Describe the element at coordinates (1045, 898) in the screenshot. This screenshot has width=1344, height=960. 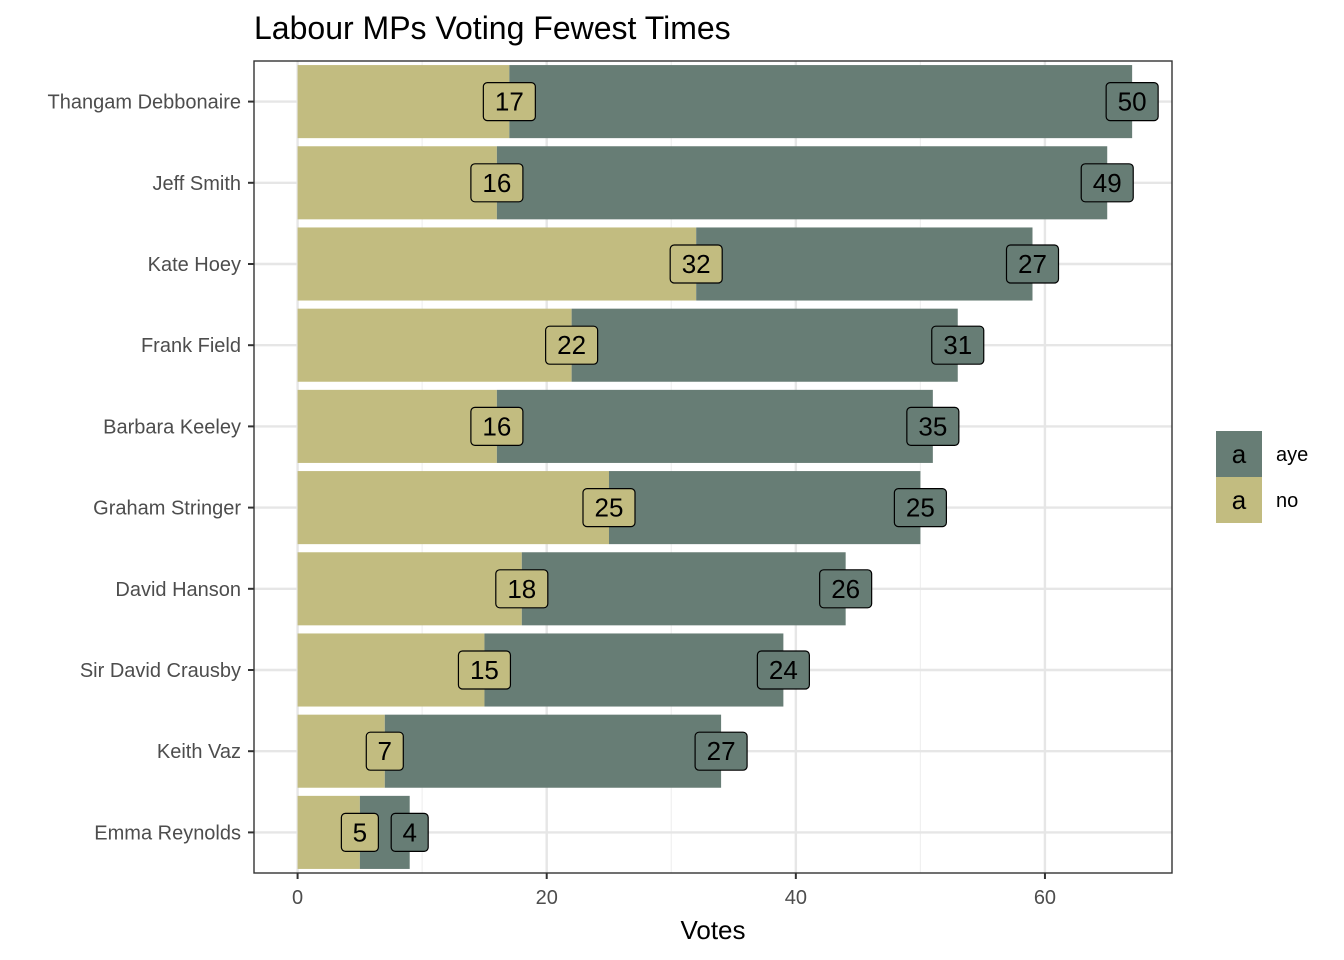
I see `x-tick-label: 60` at that location.